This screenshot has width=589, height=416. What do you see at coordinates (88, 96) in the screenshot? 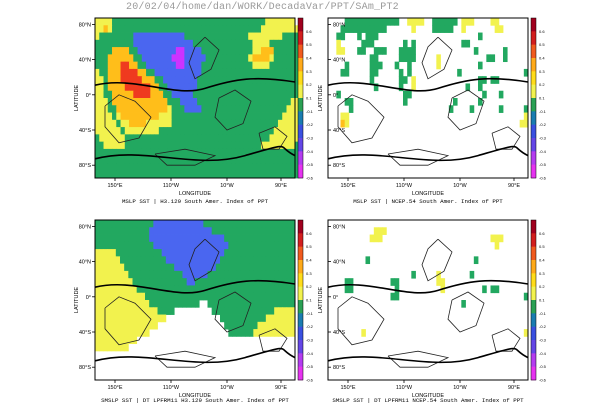
I see `y-tick-label: 0°` at bounding box center [88, 96].